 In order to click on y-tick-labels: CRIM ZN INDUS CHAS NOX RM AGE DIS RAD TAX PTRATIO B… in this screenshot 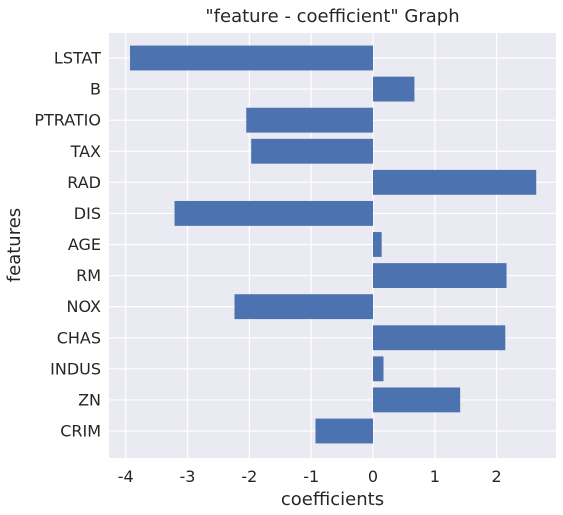, I will do `click(67, 245)`.